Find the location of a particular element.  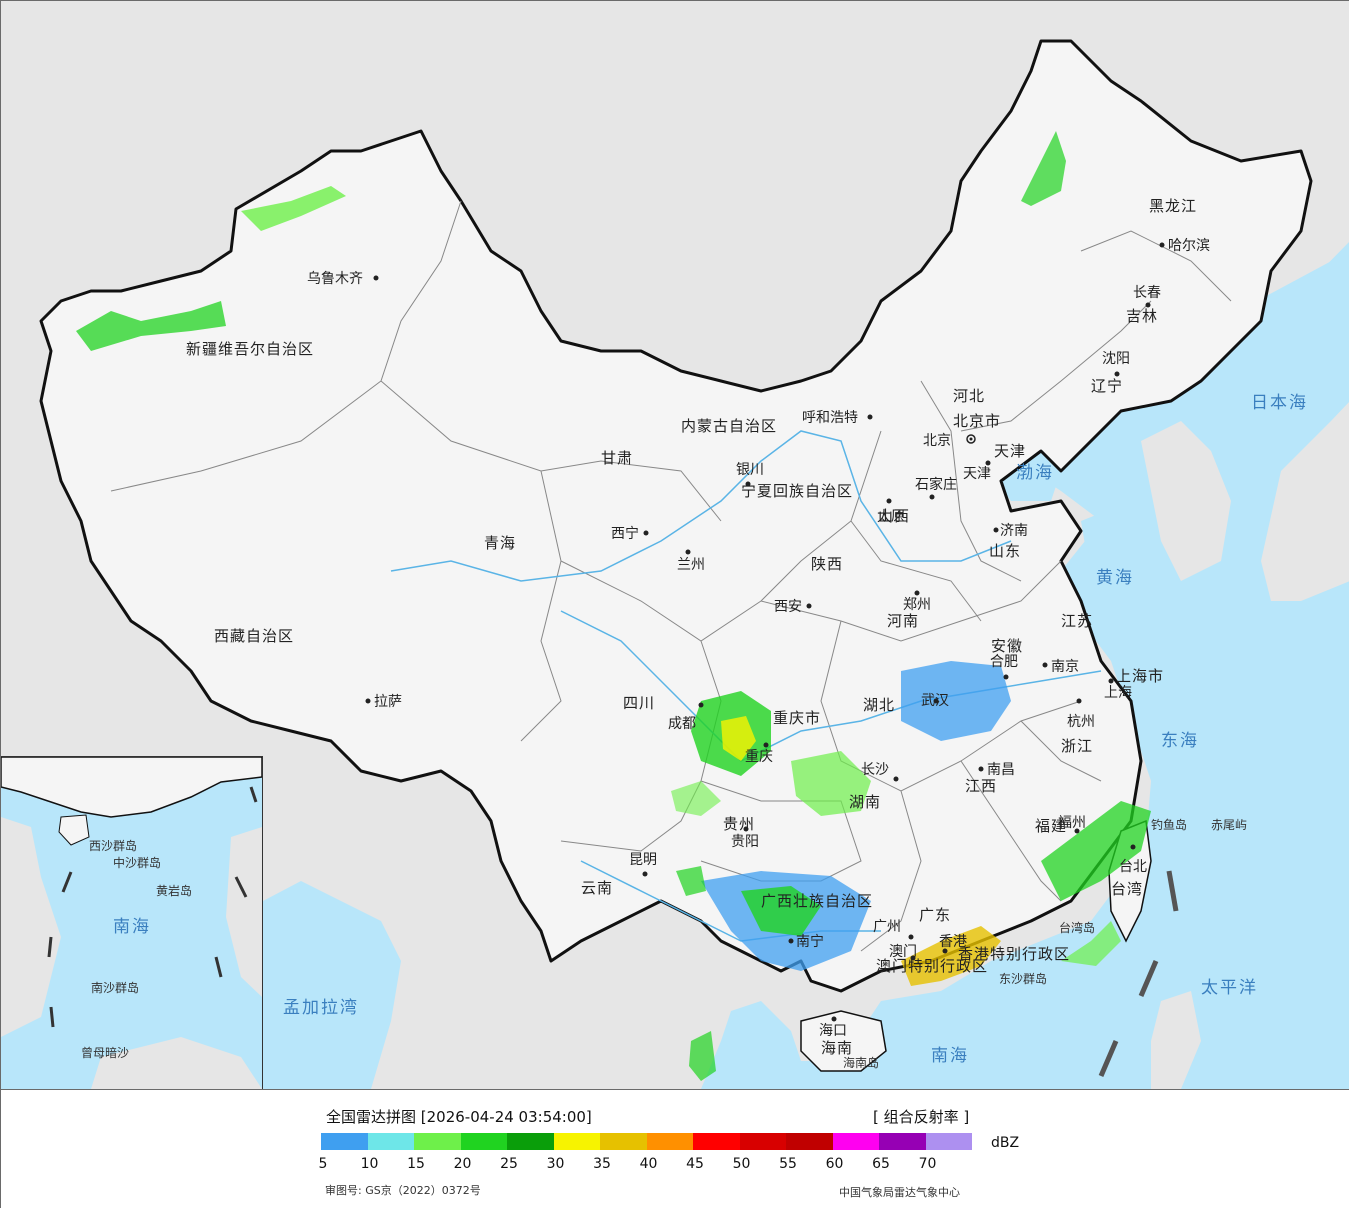

city-wuhan: 武汉 is located at coordinates (935, 701).